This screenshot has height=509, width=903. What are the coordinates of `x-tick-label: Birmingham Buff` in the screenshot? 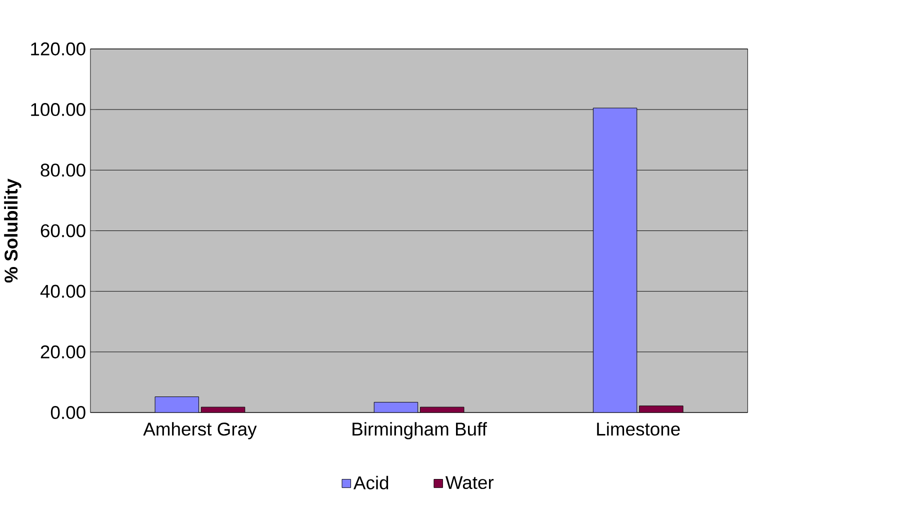 It's located at (420, 431).